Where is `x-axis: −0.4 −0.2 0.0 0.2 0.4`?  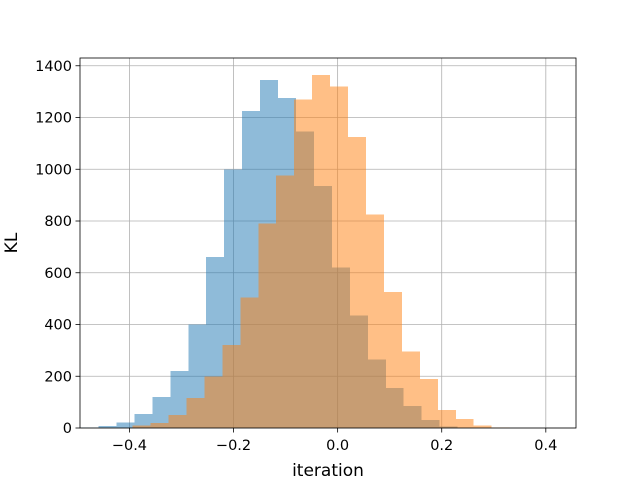
x-axis: −0.4 −0.2 0.0 0.2 0.4 is located at coordinates (334, 441).